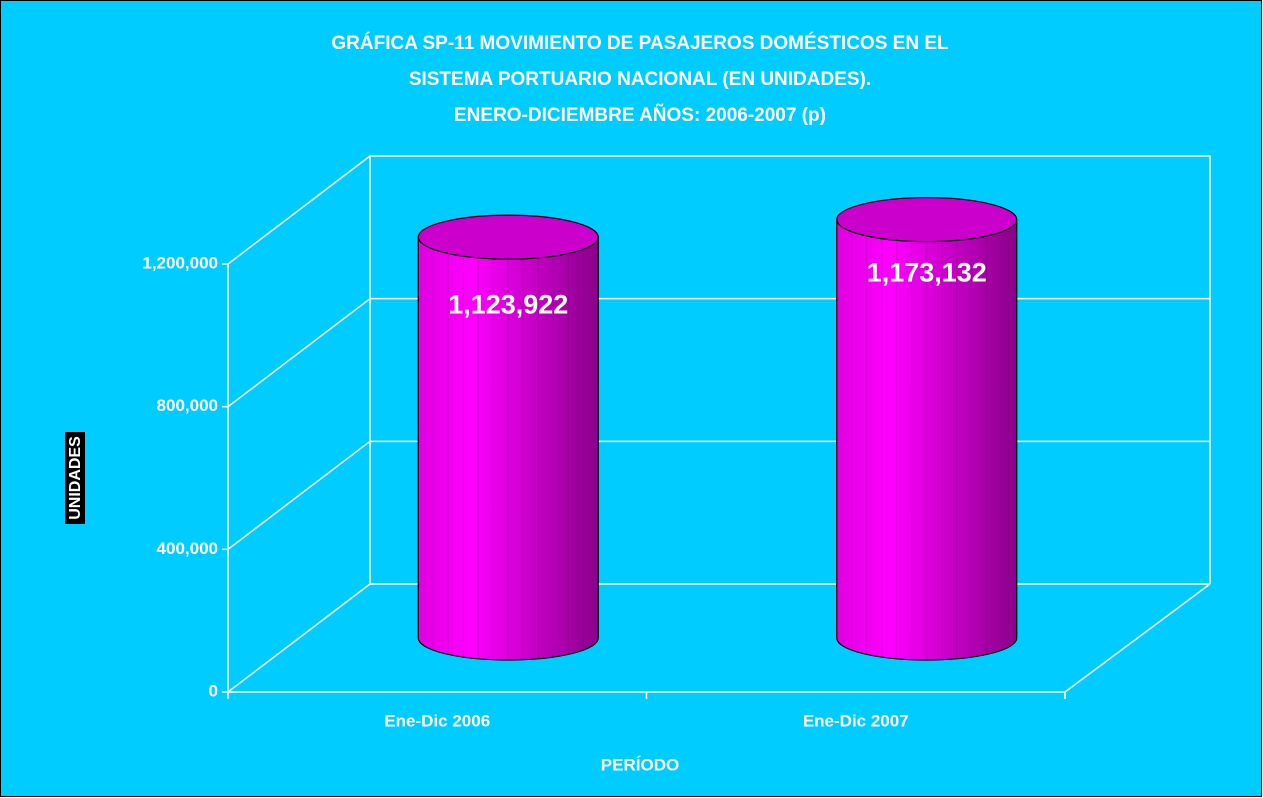 Image resolution: width=1263 pixels, height=798 pixels. Describe the element at coordinates (437, 720) in the screenshot. I see `x-tick-label: Ene-Dic 2006` at that location.